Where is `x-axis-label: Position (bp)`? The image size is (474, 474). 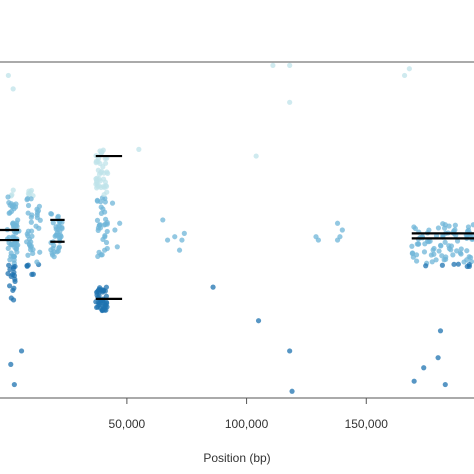
x-axis-label: Position (bp) is located at coordinates (236, 458).